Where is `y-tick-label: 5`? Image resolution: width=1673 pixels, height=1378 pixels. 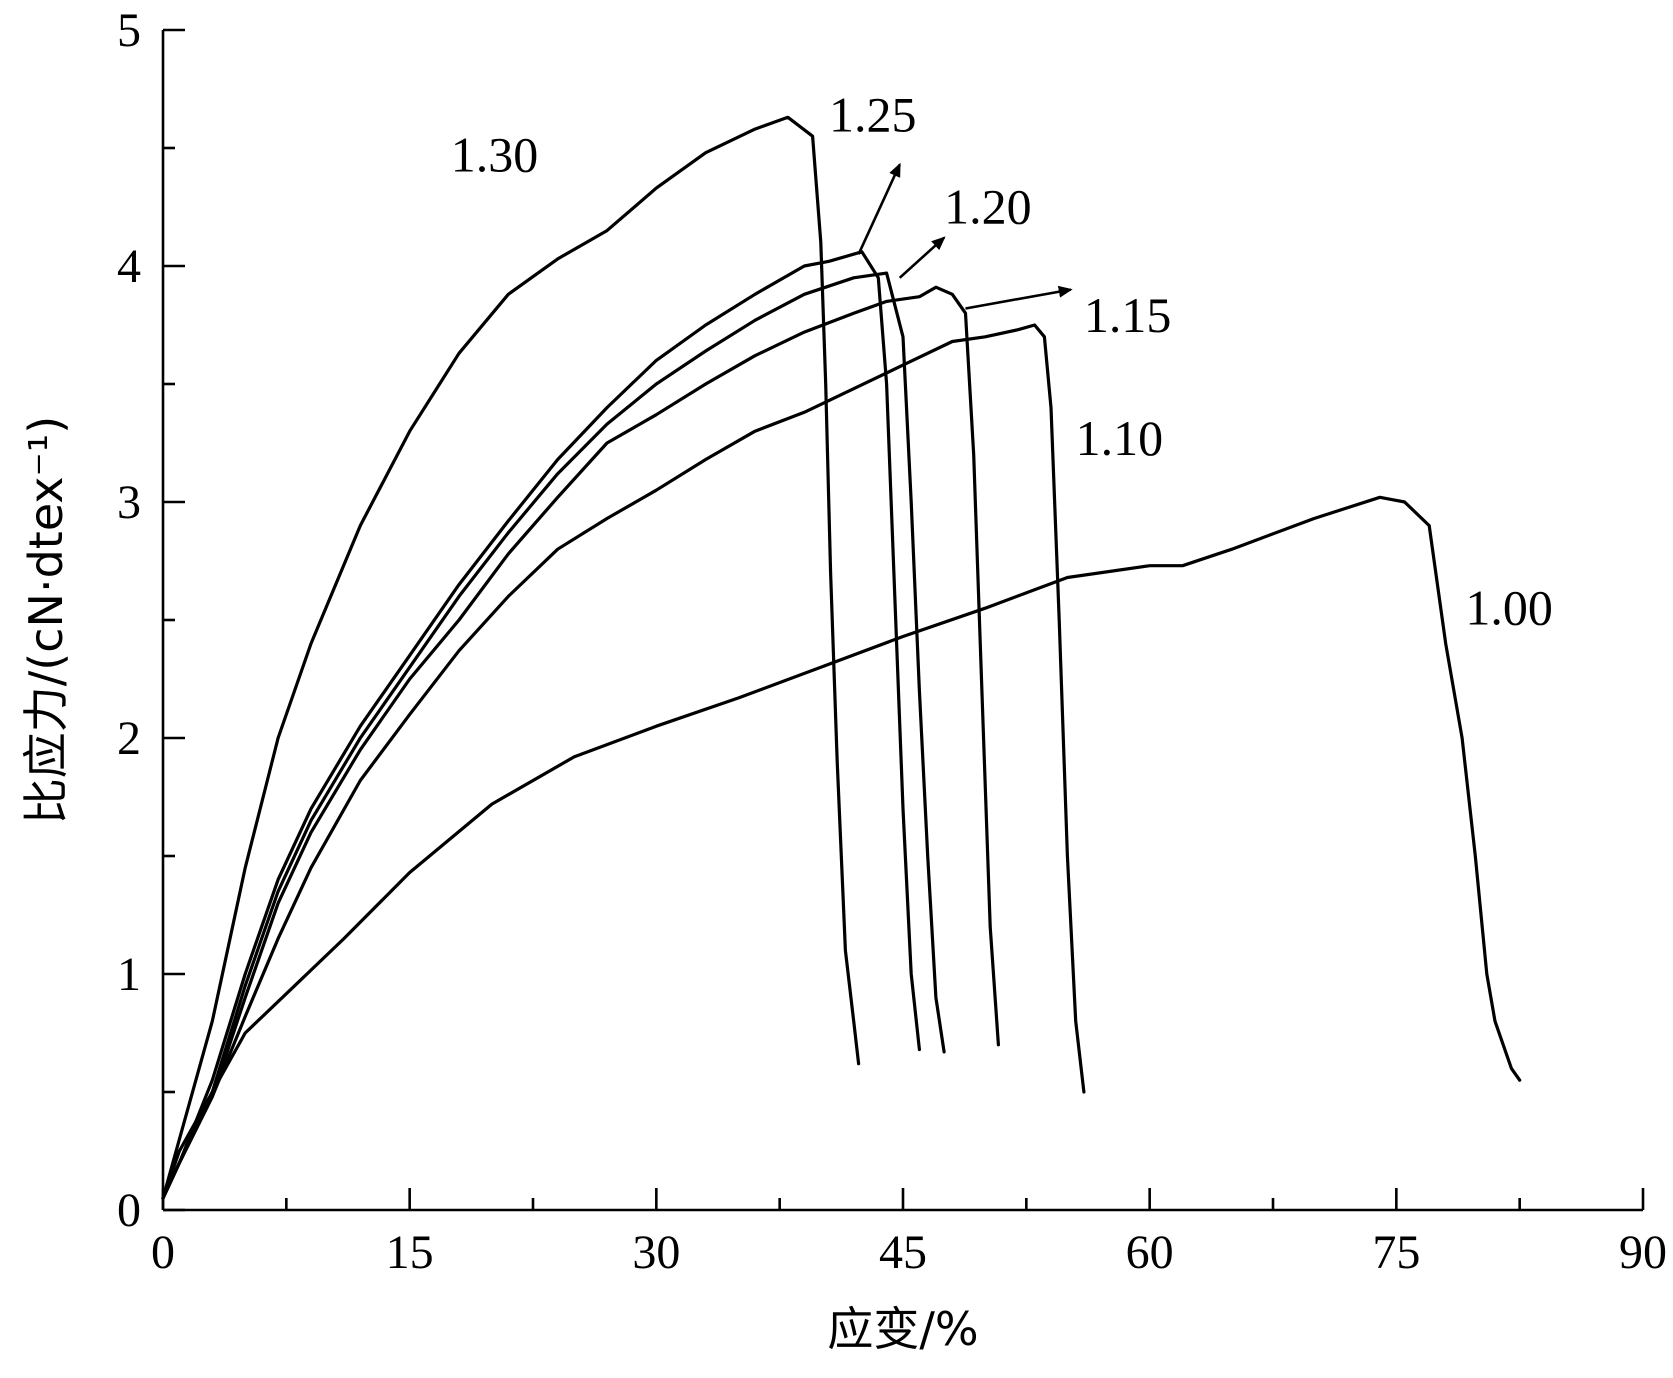 y-tick-label: 5 is located at coordinates (129, 30).